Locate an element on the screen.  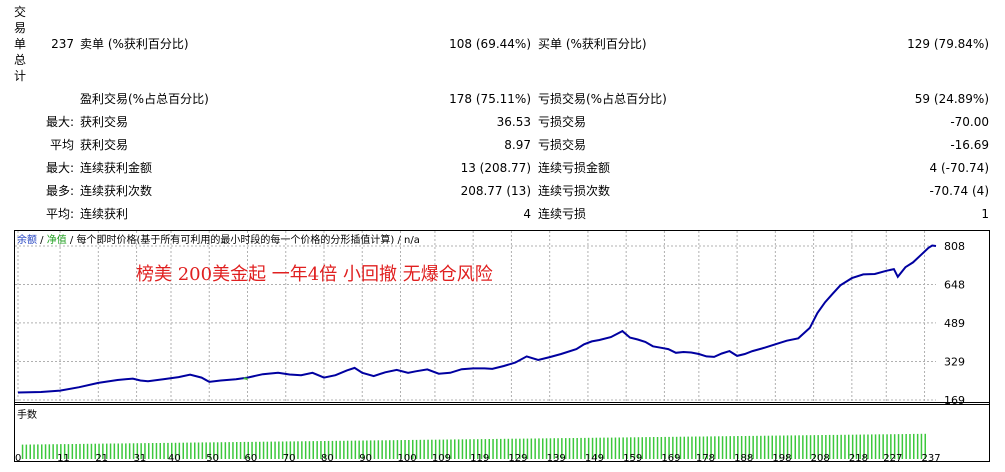
lots-bars is located at coordinates (473, 446).